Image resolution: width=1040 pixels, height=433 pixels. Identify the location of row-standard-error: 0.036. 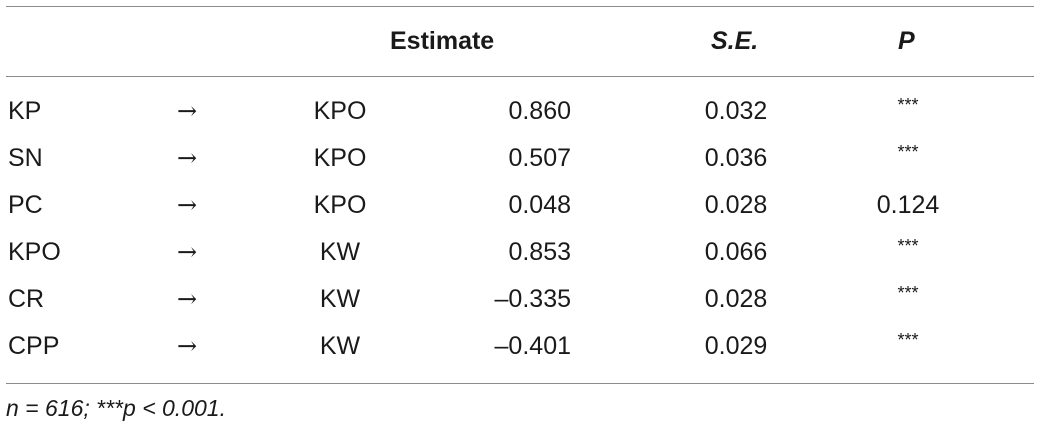
(736, 158).